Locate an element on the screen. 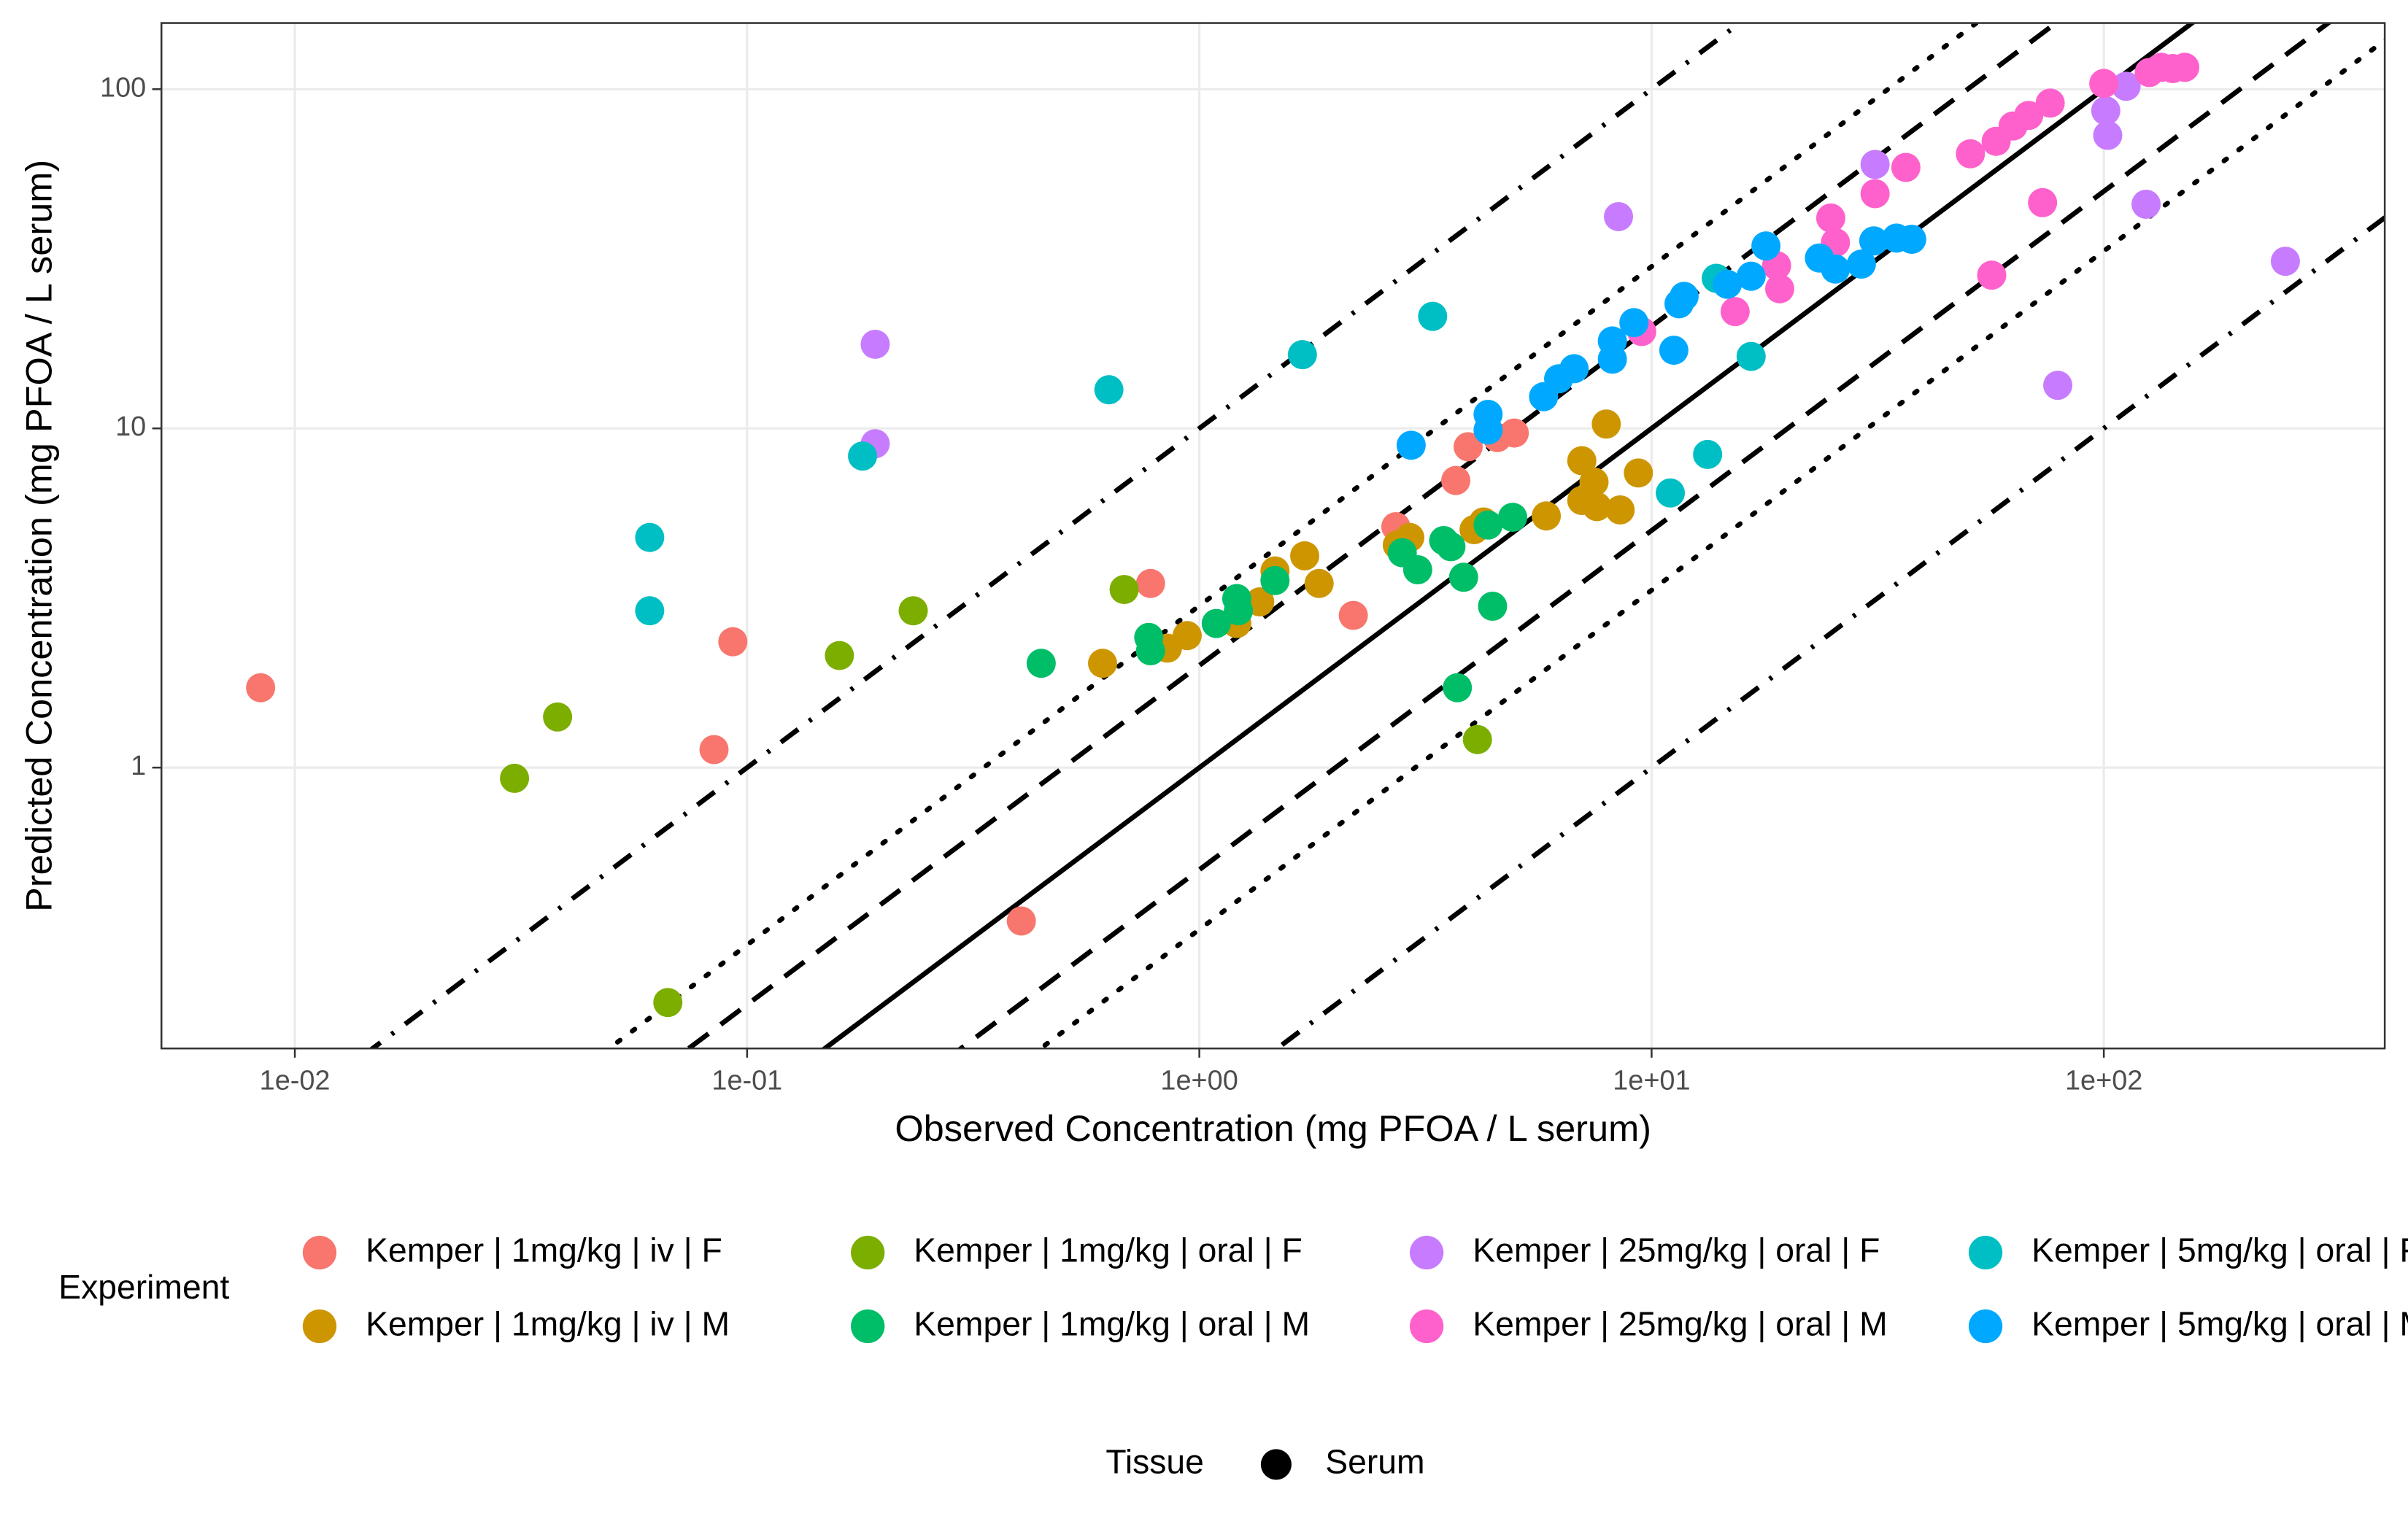 The height and width of the screenshot is (1532, 2408). legend-title: Experiment is located at coordinates (143, 1287).